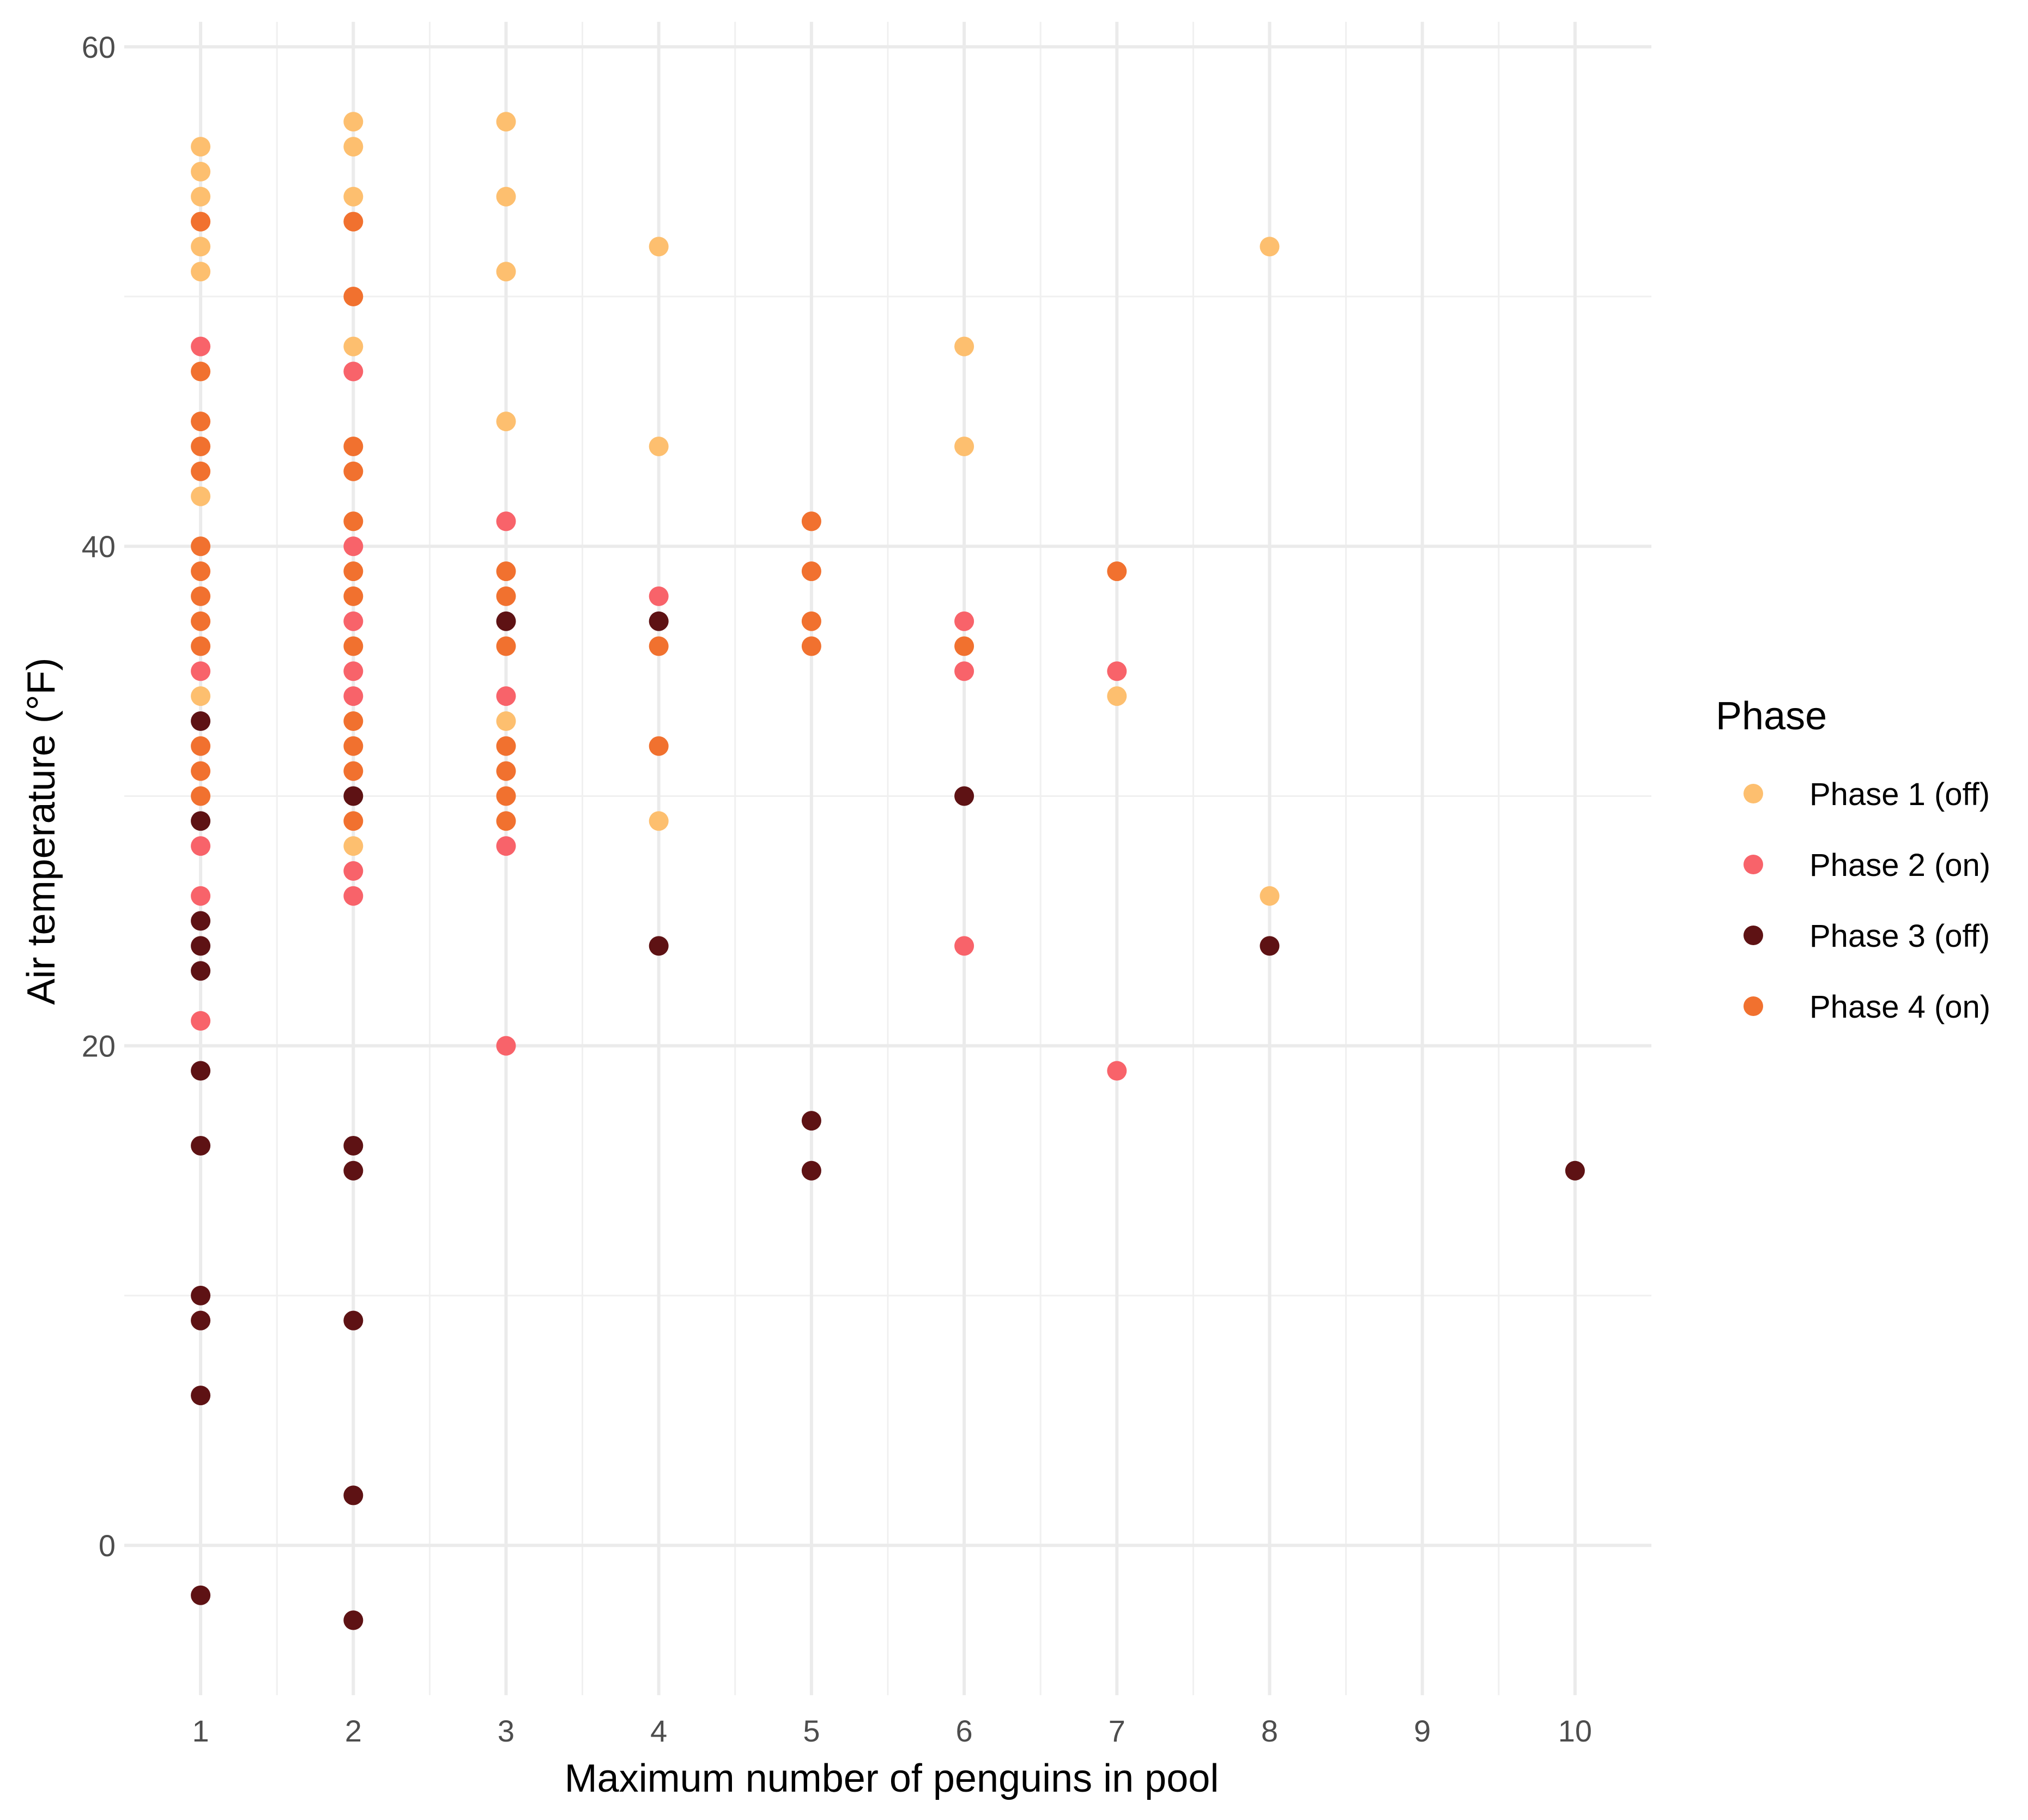  Describe the element at coordinates (41, 831) in the screenshot. I see `y-axis-title: Air temperature (°F)` at that location.